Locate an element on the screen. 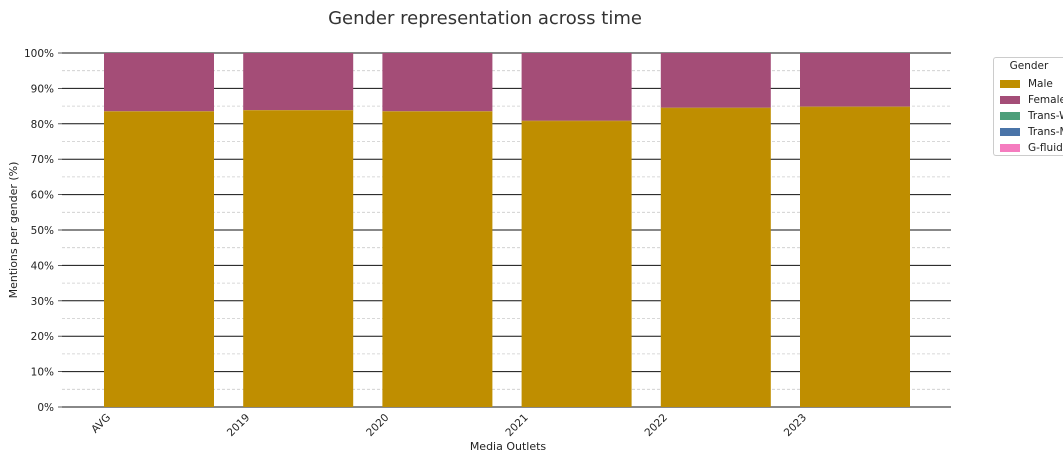  legend-item-male: Male is located at coordinates (1028, 84).